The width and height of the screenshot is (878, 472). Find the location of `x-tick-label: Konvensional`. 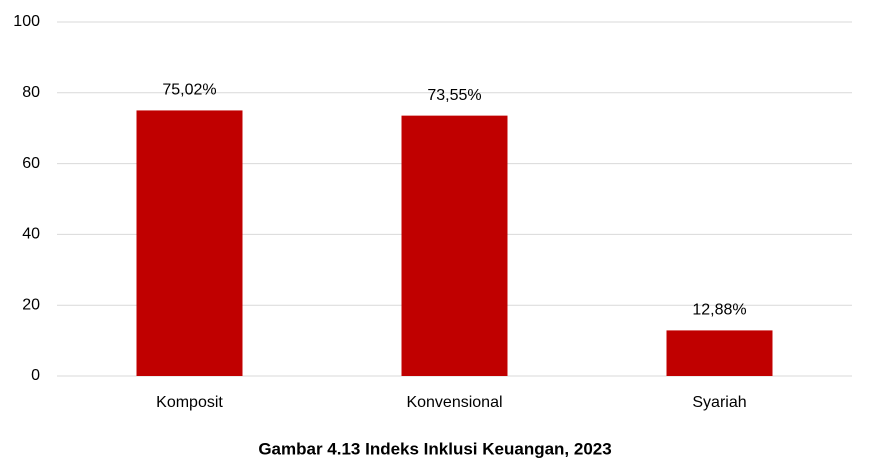

x-tick-label: Konvensional is located at coordinates (454, 402).